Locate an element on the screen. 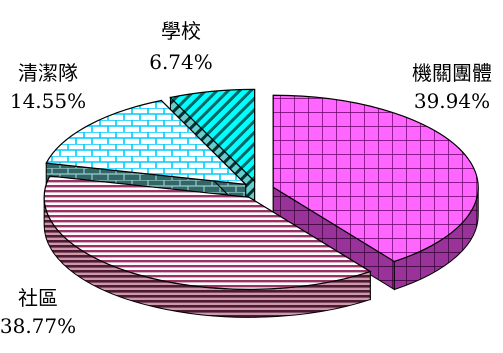 This screenshot has height=353, width=503. slice-label-shequ: 社區 is located at coordinates (38, 298).